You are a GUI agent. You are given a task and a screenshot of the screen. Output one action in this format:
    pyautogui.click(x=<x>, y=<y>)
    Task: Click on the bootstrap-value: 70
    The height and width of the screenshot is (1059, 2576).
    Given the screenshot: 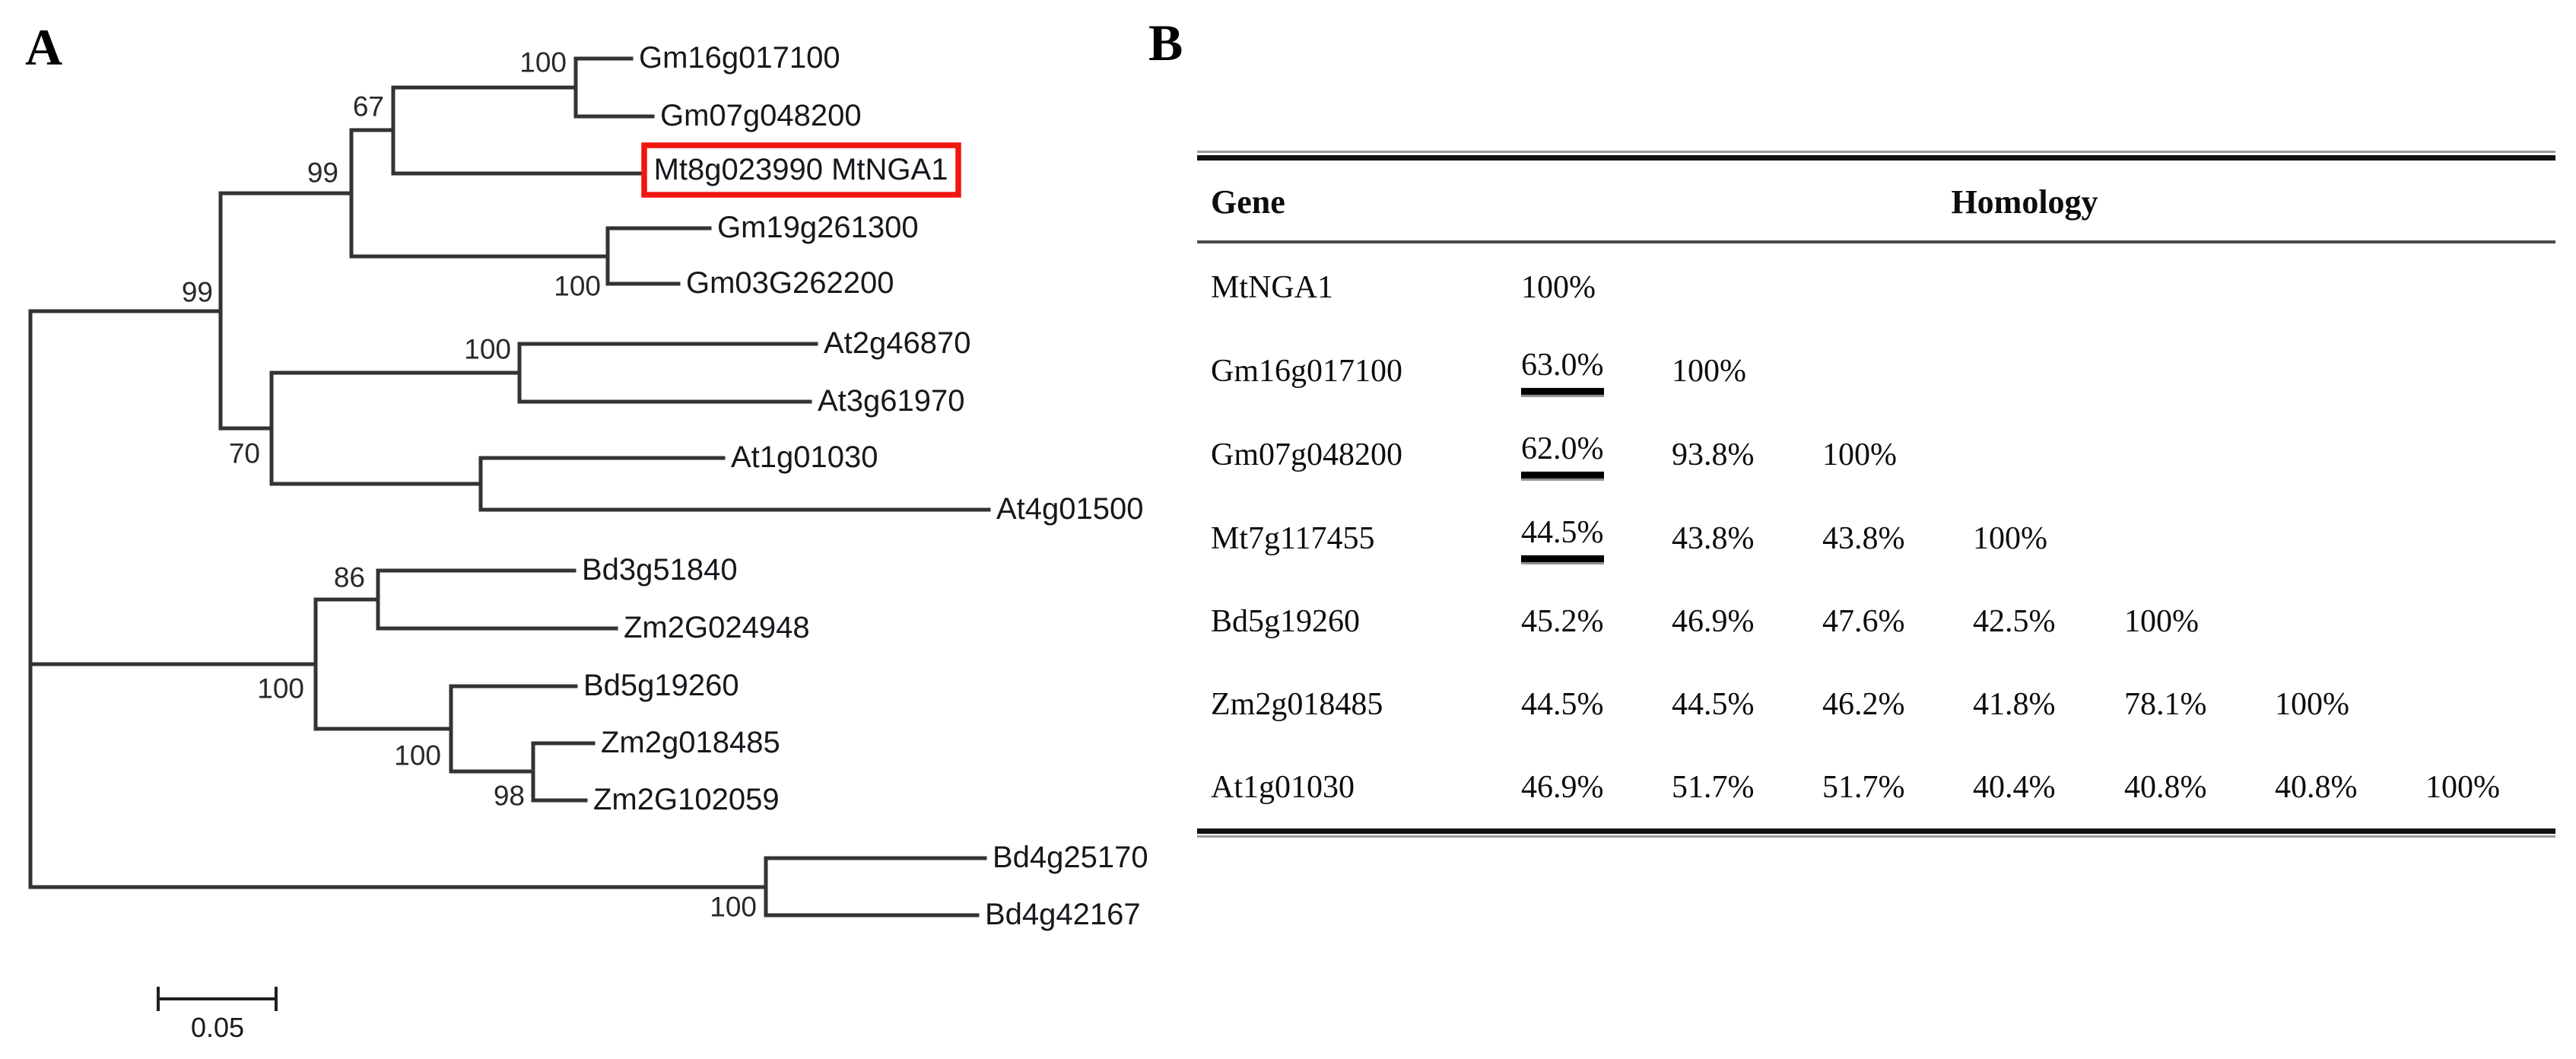 What is the action you would take?
    pyautogui.click(x=244, y=453)
    